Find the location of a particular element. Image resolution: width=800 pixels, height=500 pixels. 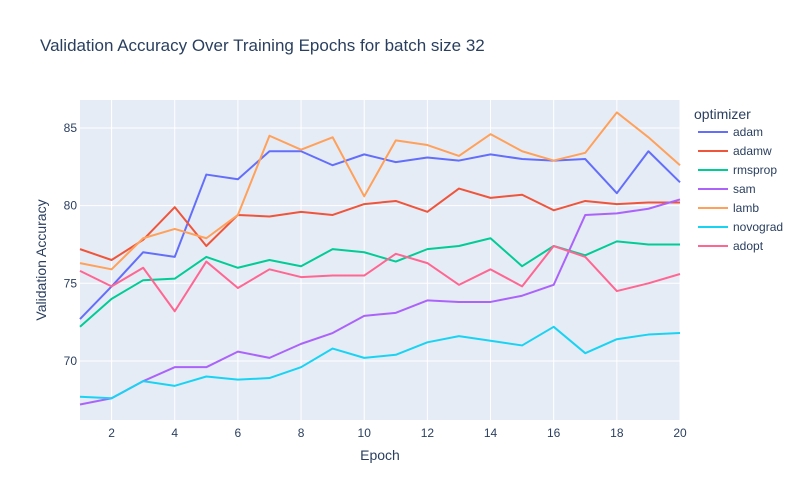

y-tick-label: 85 is located at coordinates (71, 128).